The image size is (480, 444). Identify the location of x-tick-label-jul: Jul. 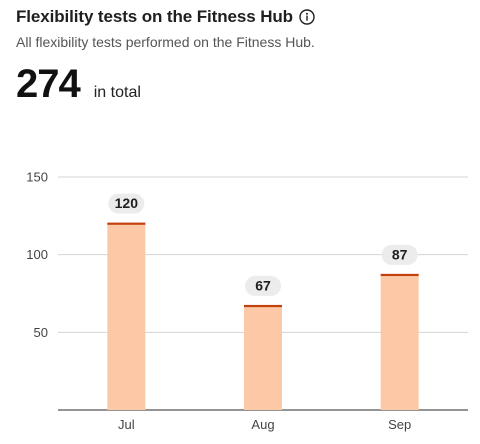
(126, 424).